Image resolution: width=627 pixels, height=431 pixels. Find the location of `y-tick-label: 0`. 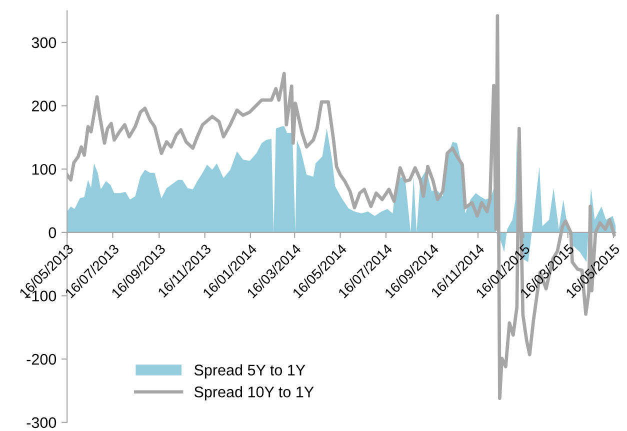

y-tick-label: 0 is located at coordinates (52, 232).